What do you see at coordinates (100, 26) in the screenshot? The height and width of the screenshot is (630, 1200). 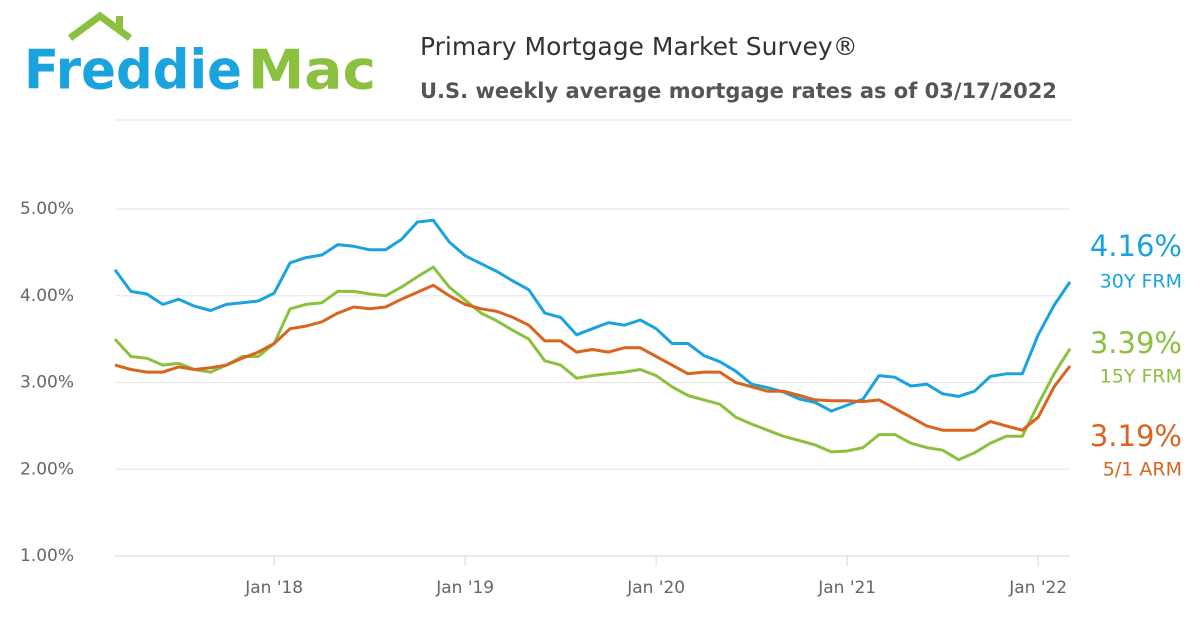 I see `logo-roof` at bounding box center [100, 26].